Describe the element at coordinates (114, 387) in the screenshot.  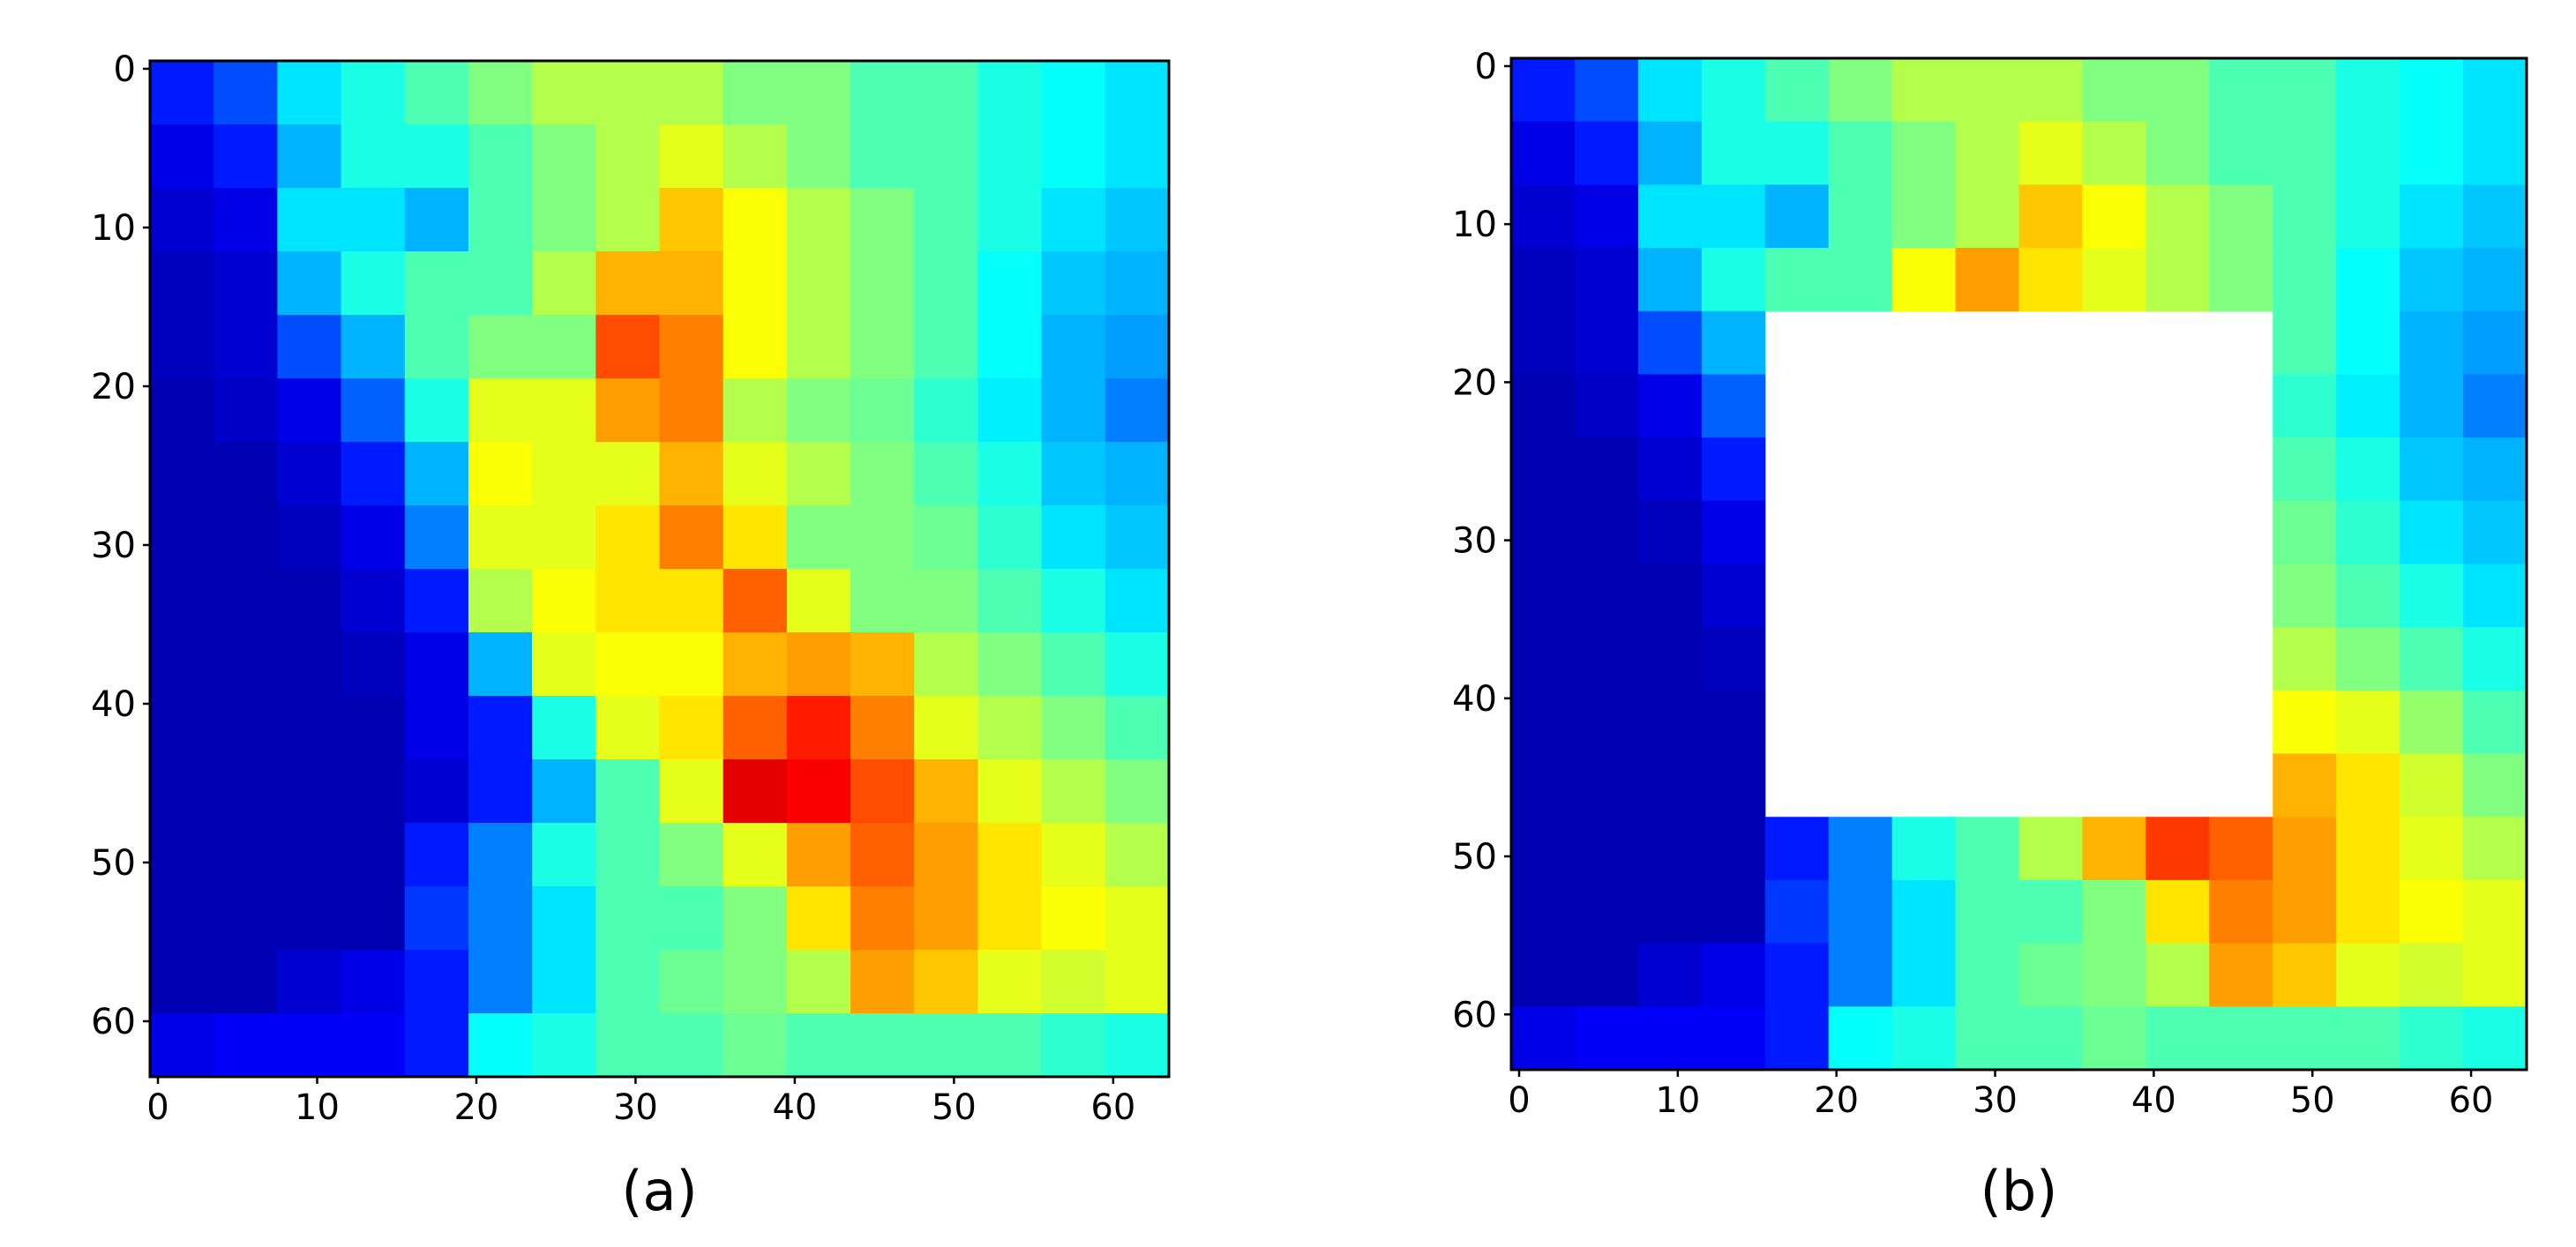
I see `y-tick-label: 20` at that location.